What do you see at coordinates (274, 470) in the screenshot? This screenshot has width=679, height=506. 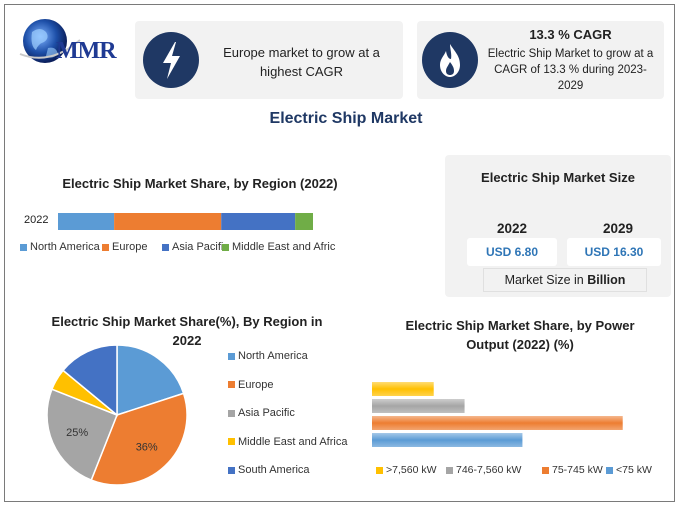 I see `legend-label: South America` at bounding box center [274, 470].